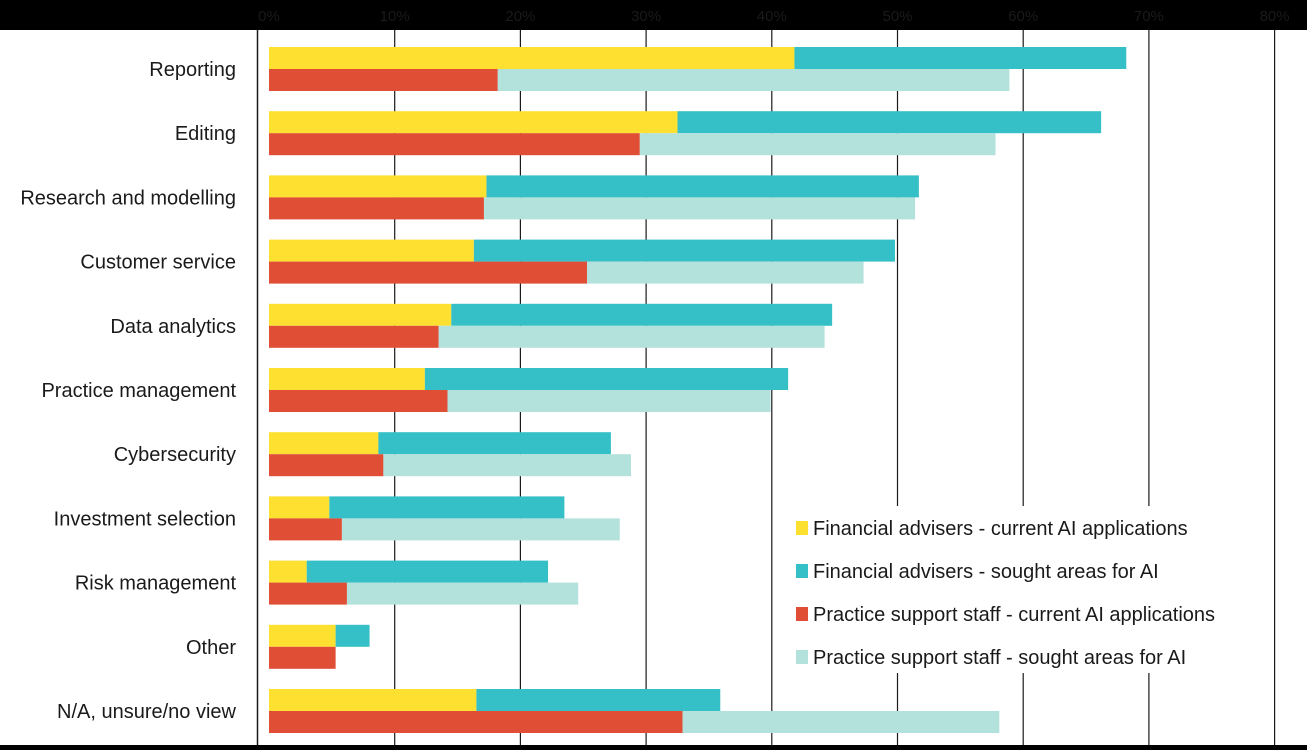 Image resolution: width=1307 pixels, height=750 pixels. Describe the element at coordinates (192, 70) in the screenshot. I see `category-label-reporting: Reporting` at that location.